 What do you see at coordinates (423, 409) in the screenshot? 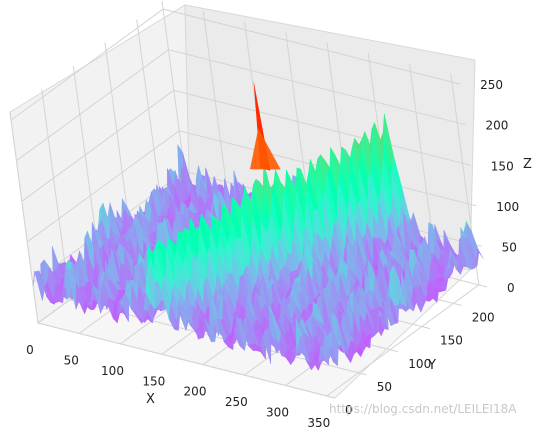
I see `watermark: https://blog.csdn.net/LEILEI18A` at bounding box center [423, 409].